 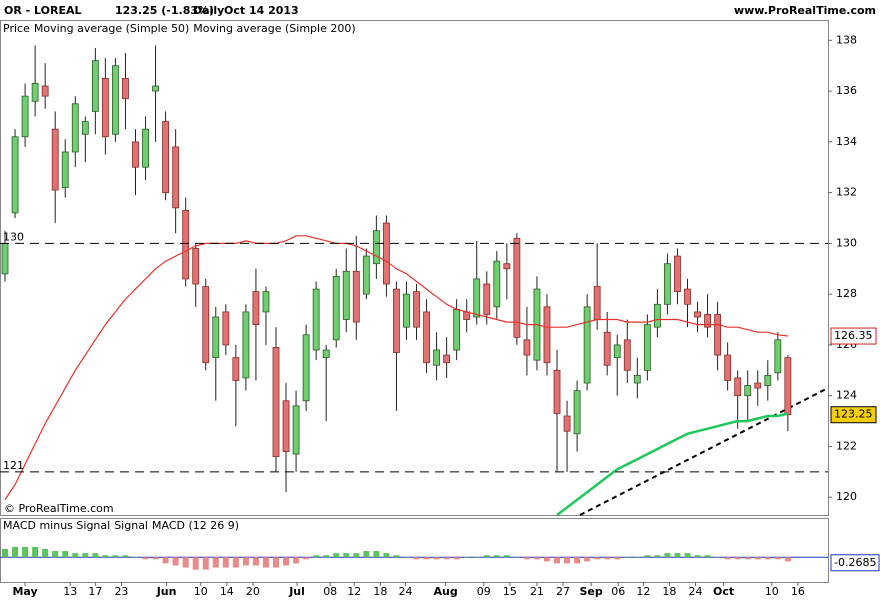 I want to click on x-tick-label: 10, so click(x=772, y=591).